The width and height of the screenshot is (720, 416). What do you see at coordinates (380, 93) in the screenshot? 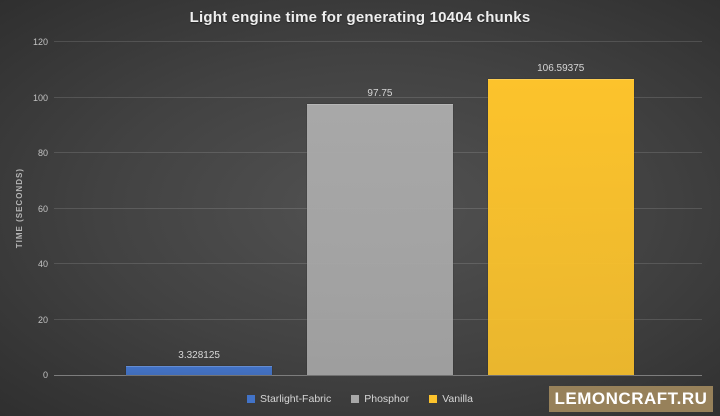
I see `bar-value-label-phosphor: 97.75` at bounding box center [380, 93].